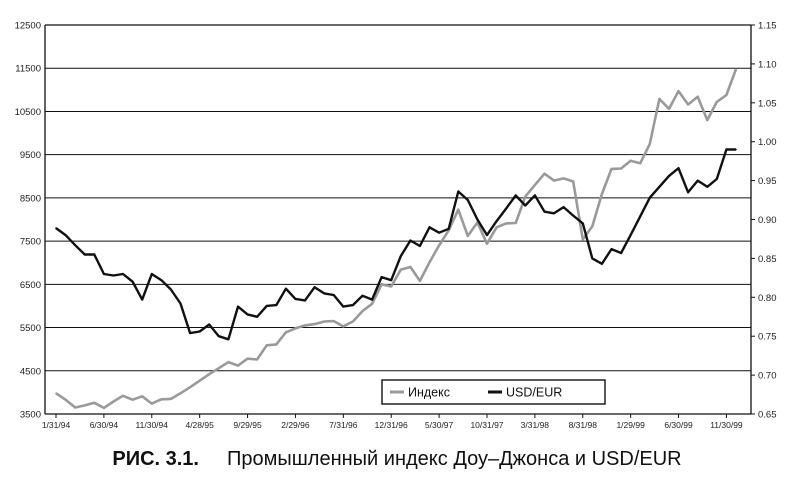 Image resolution: width=794 pixels, height=486 pixels. I want to click on x-tick-label: 6/30/94, so click(104, 425).